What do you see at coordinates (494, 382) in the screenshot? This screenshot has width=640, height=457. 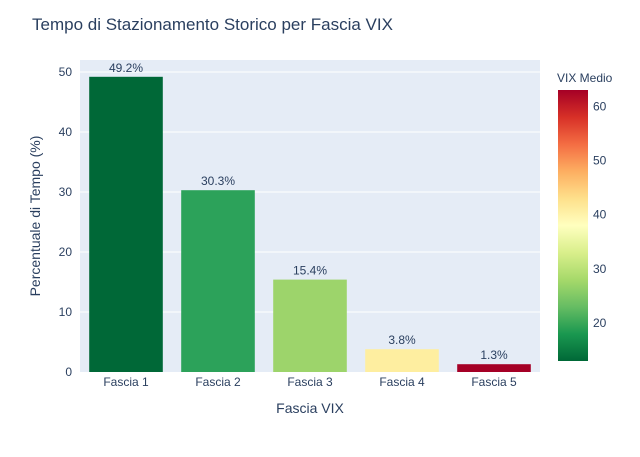 I see `x-tick-label: Fascia 5` at bounding box center [494, 382].